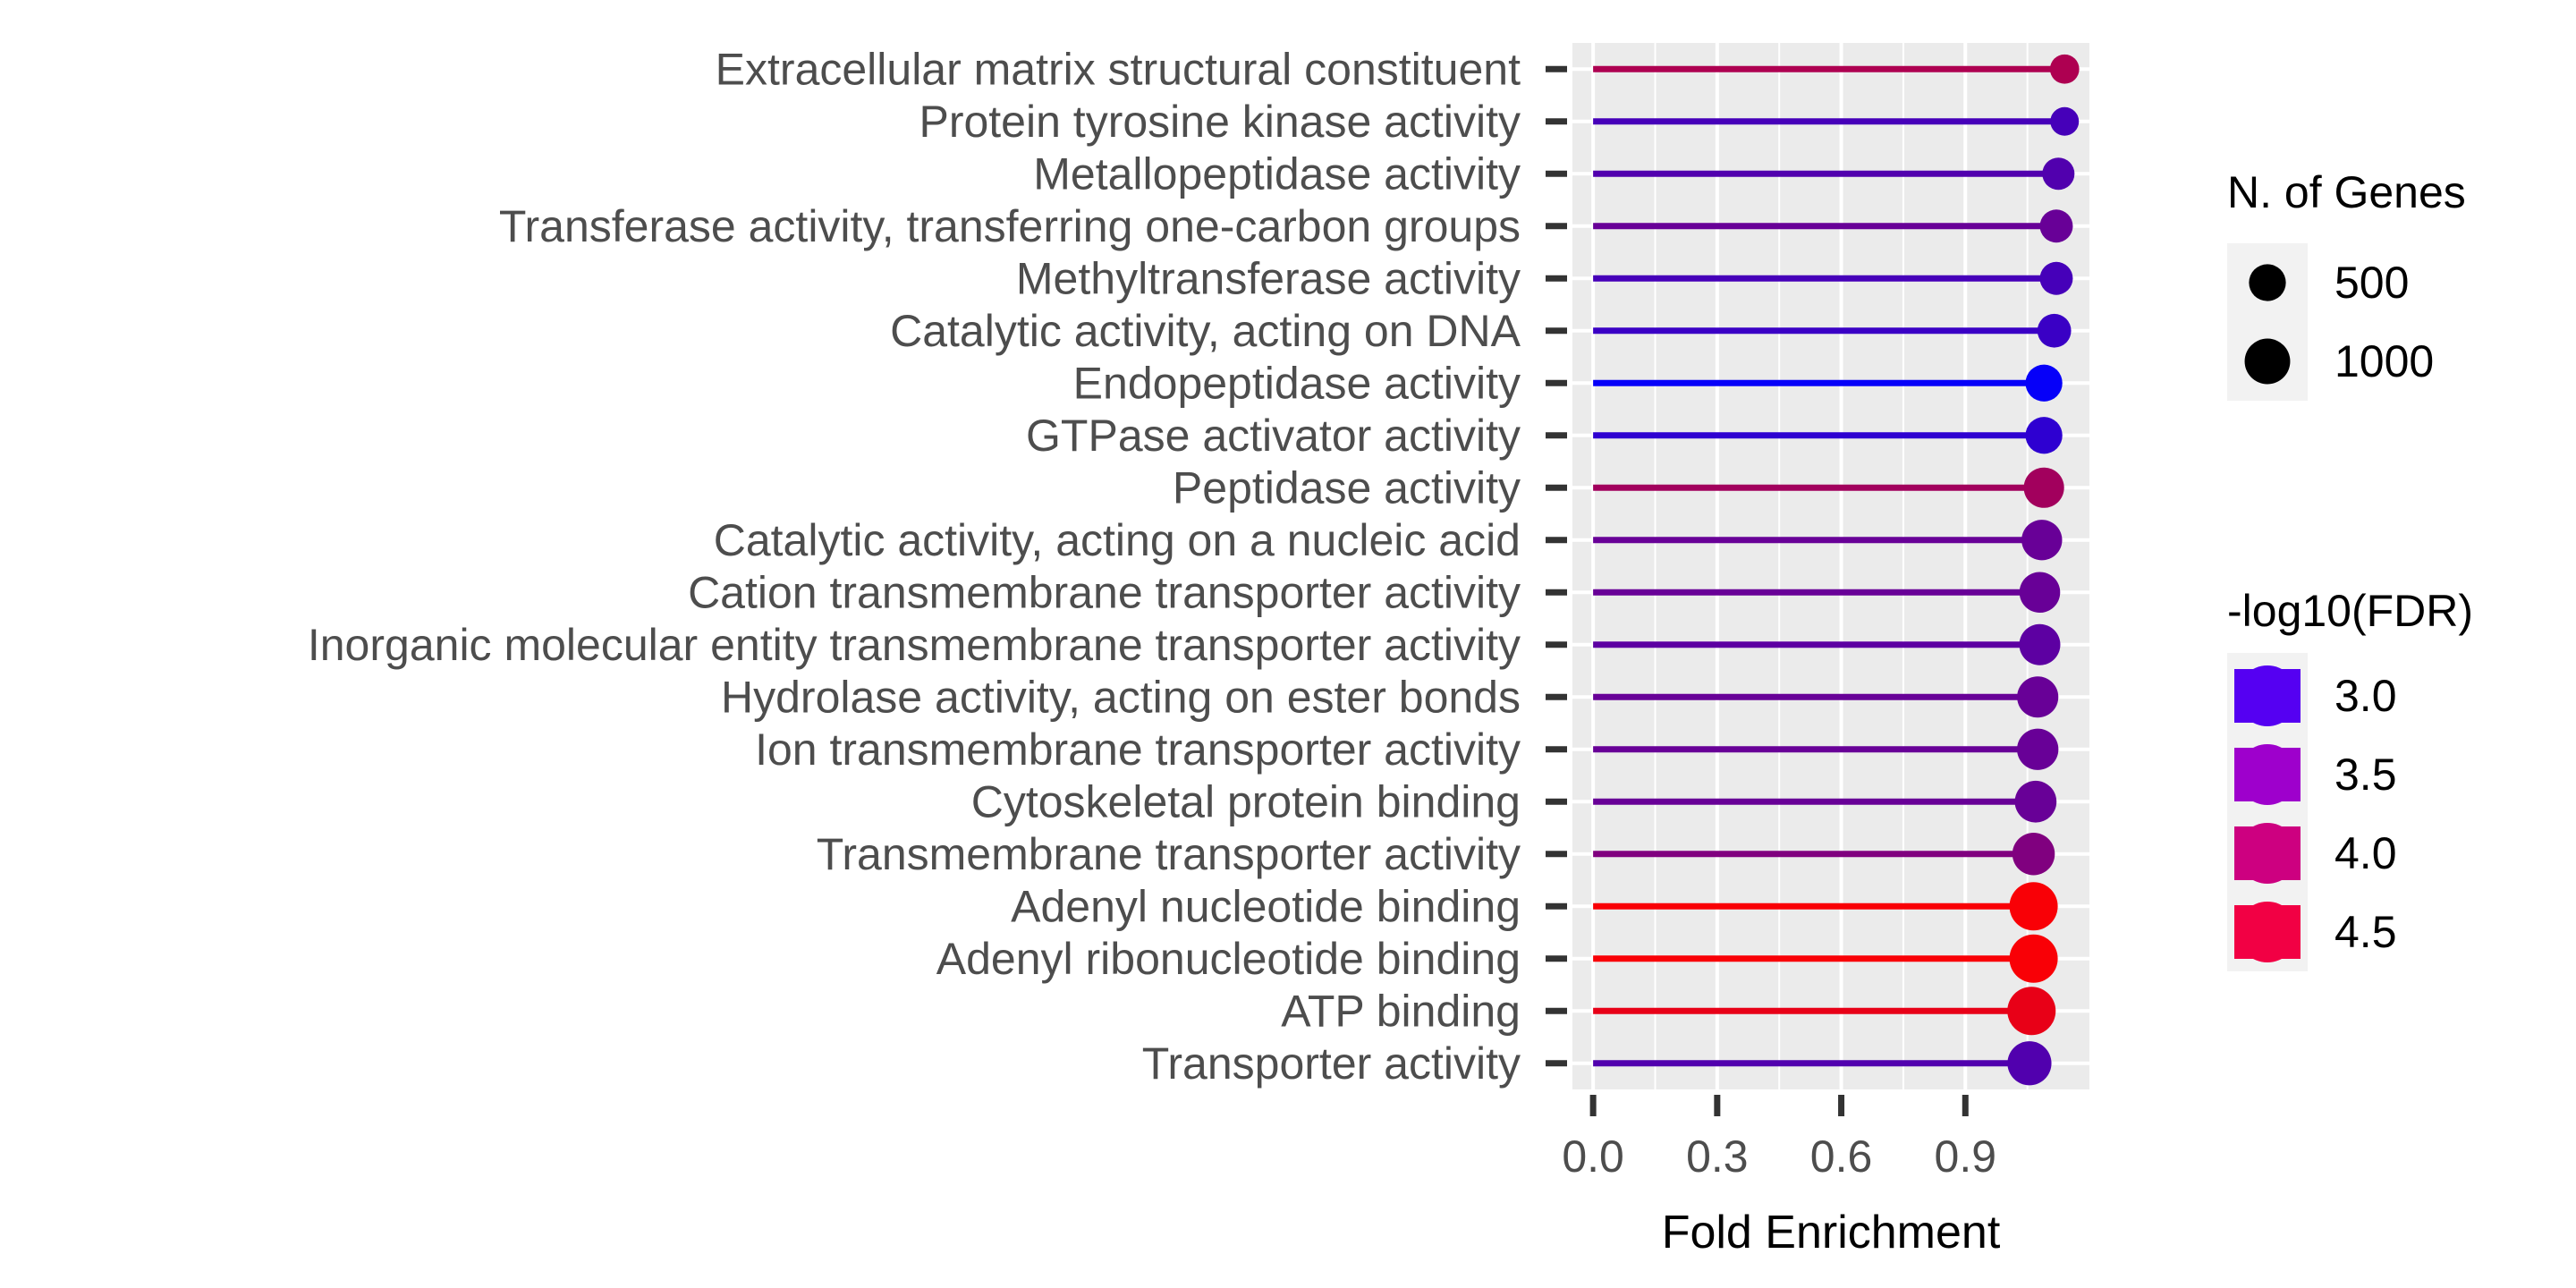  What do you see at coordinates (1273, 436) in the screenshot?
I see `category-label-7: GTPase activator activity` at bounding box center [1273, 436].